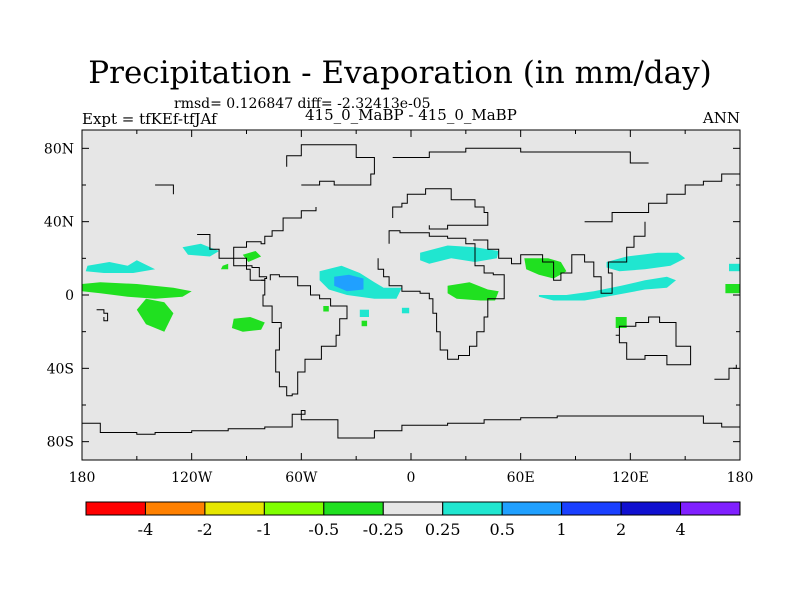 The width and height of the screenshot is (800, 600). Describe the element at coordinates (721, 118) in the screenshot. I see `season-label: ANN` at that location.